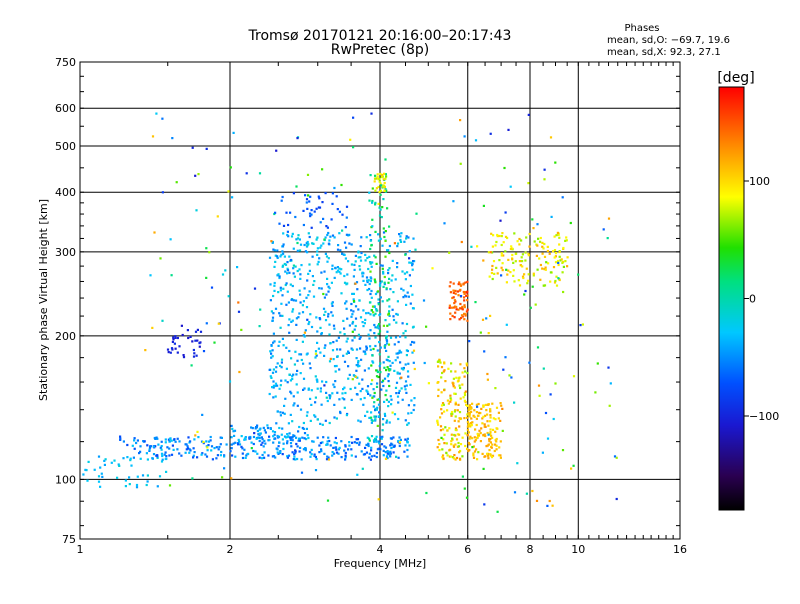 This screenshot has height=604, width=800. Describe the element at coordinates (380, 549) in the screenshot. I see `x-tick-label: 4` at that location.